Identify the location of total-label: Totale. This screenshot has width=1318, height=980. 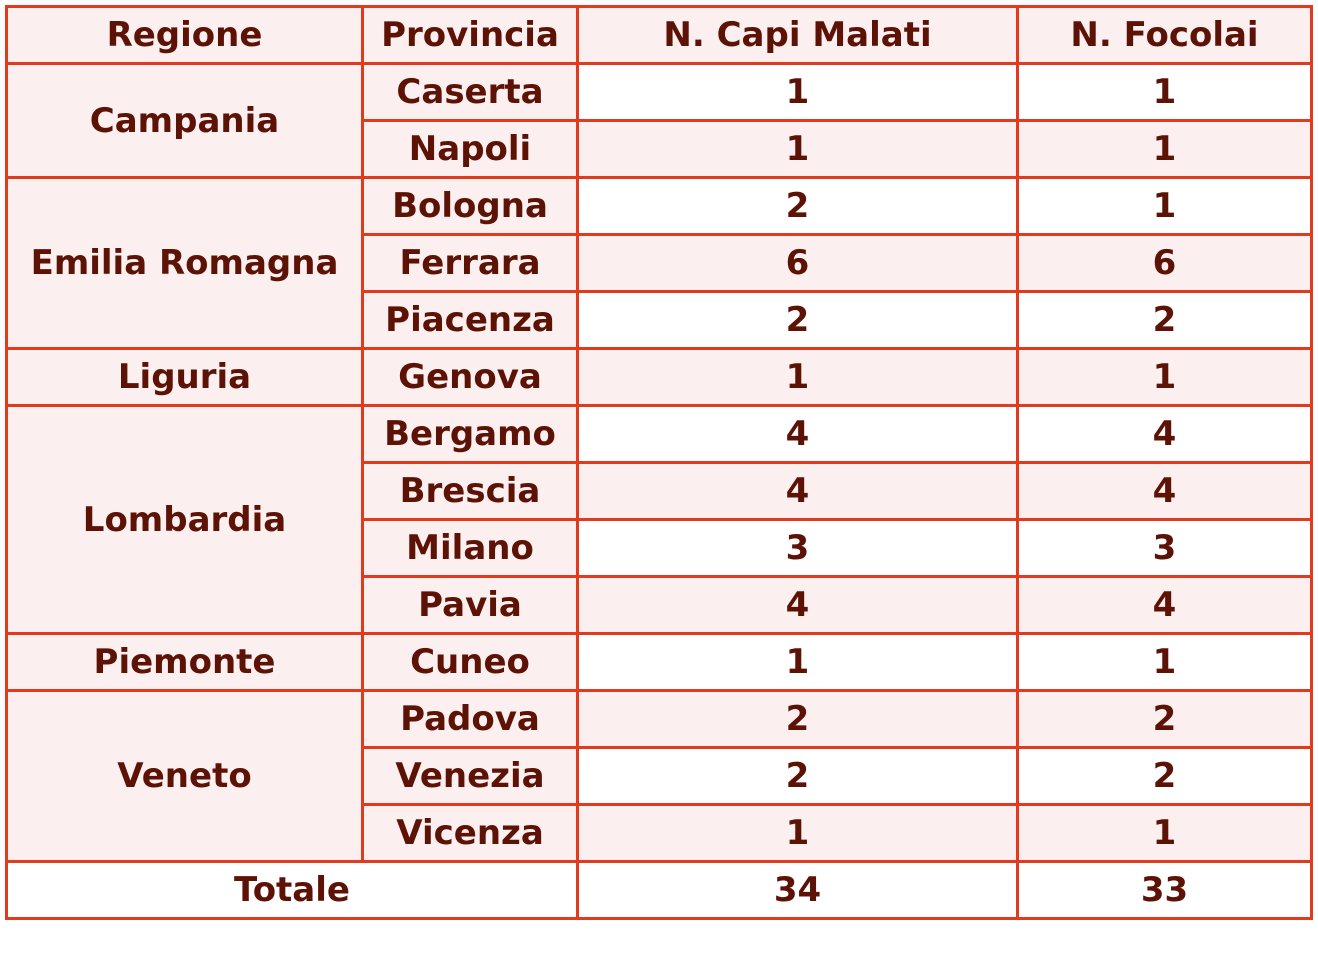
(292, 890).